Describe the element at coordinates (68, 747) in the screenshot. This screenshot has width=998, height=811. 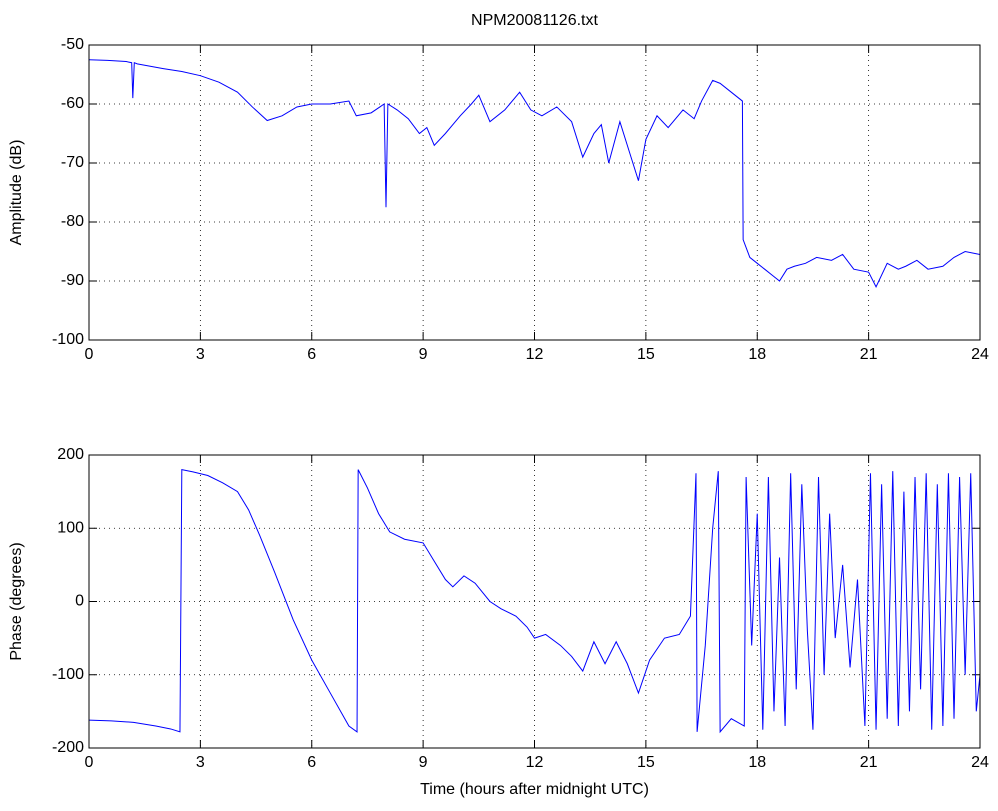
I see `y-tick-label: -200` at that location.